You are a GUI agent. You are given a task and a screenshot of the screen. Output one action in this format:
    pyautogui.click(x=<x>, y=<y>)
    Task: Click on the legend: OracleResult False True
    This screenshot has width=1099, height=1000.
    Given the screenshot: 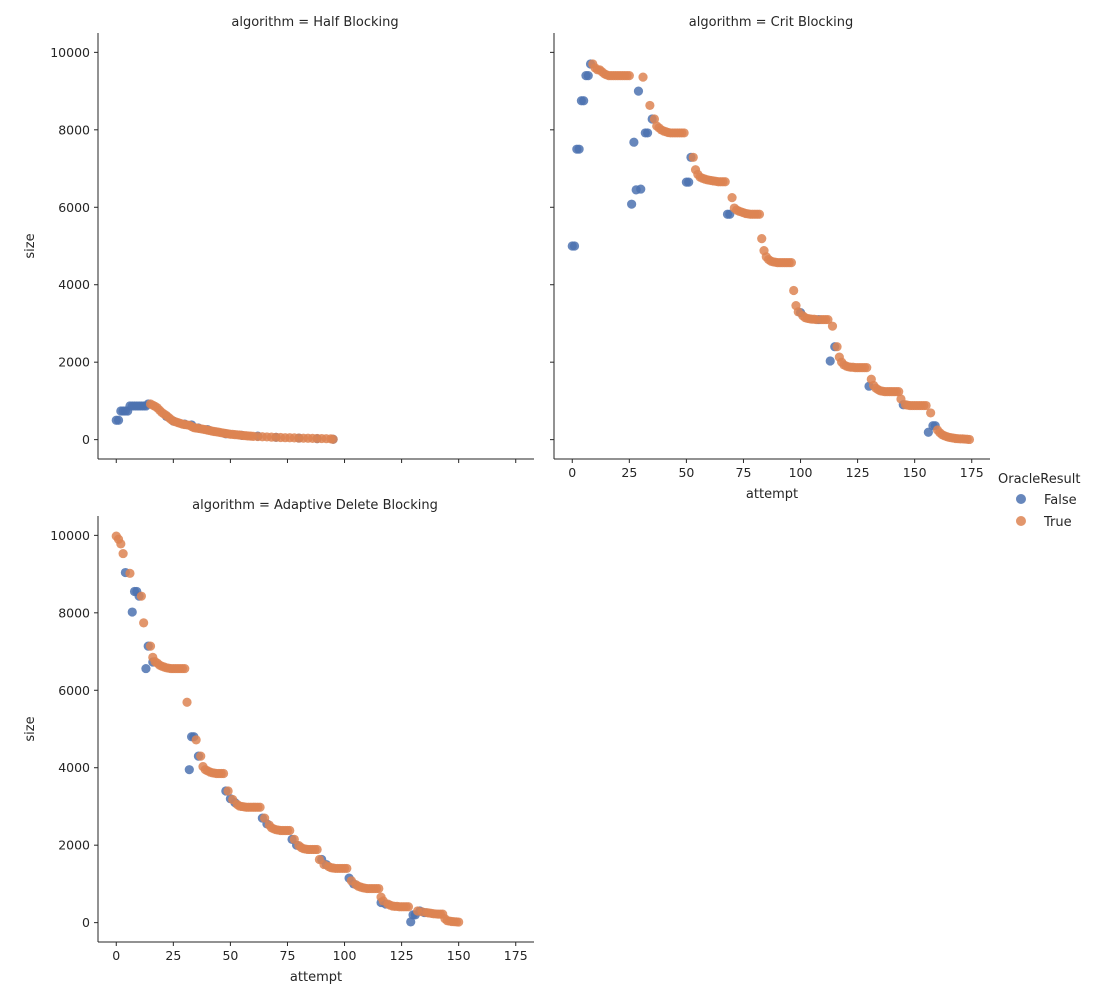 What is the action you would take?
    pyautogui.click(x=1039, y=501)
    